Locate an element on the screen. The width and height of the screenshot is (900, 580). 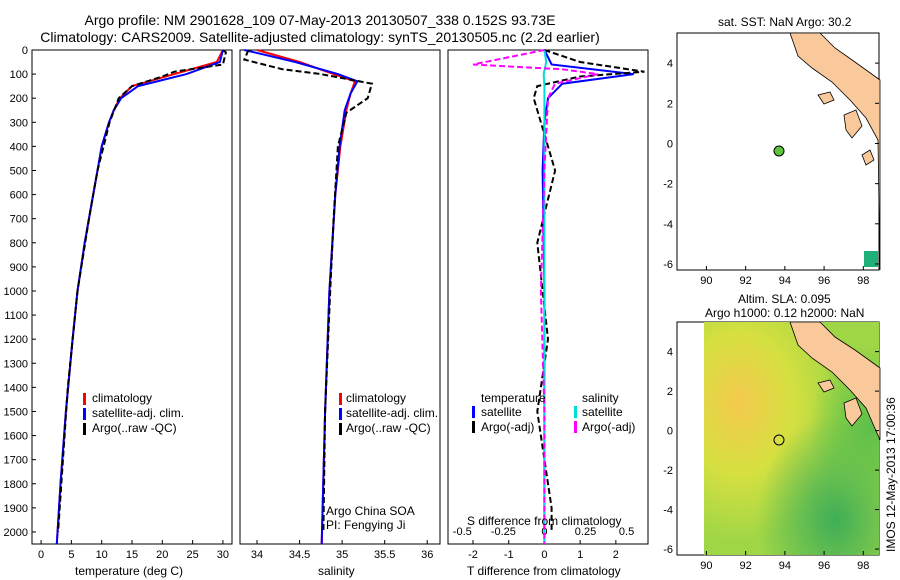
imos-timestamp: IMOS 12-May-2013 17:00:36 is located at coordinates (891, 474).